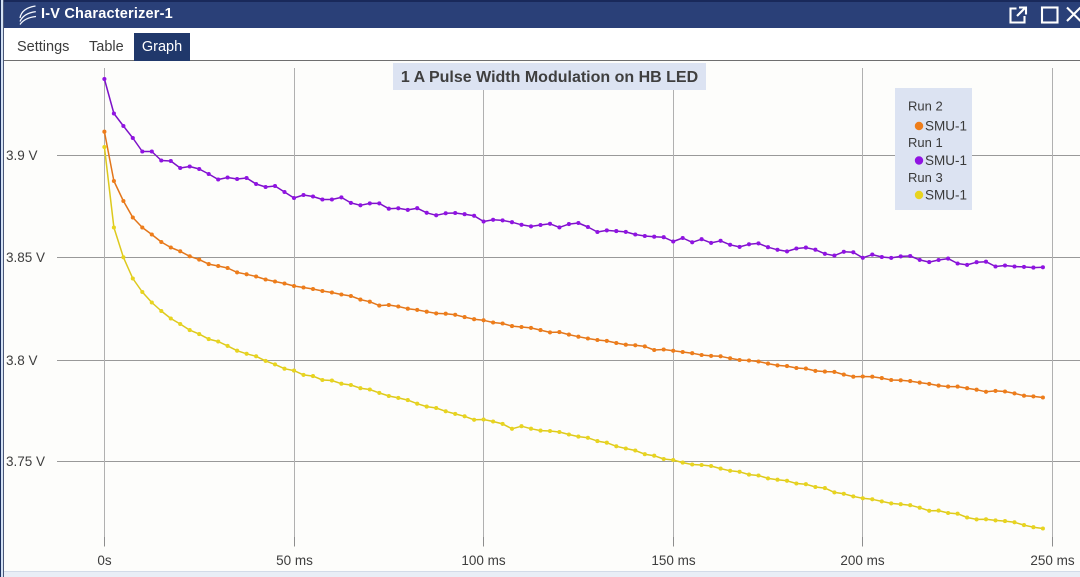 The width and height of the screenshot is (1080, 577). Describe the element at coordinates (104, 560) in the screenshot. I see `svg-text: 0s` at that location.